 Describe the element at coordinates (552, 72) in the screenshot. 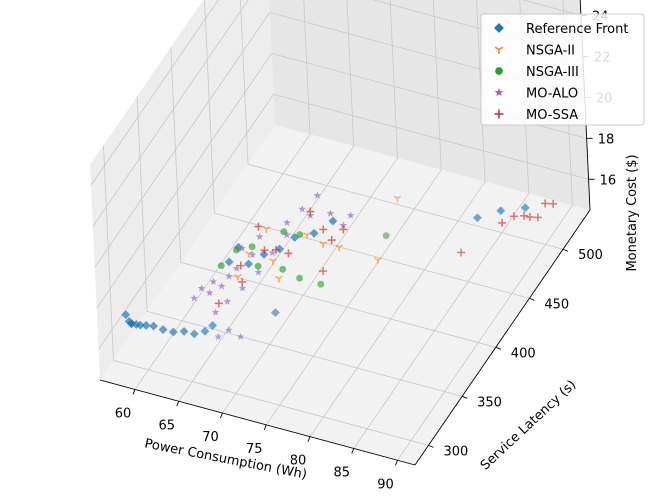

I see `legend-label-2: NSGA-III` at that location.